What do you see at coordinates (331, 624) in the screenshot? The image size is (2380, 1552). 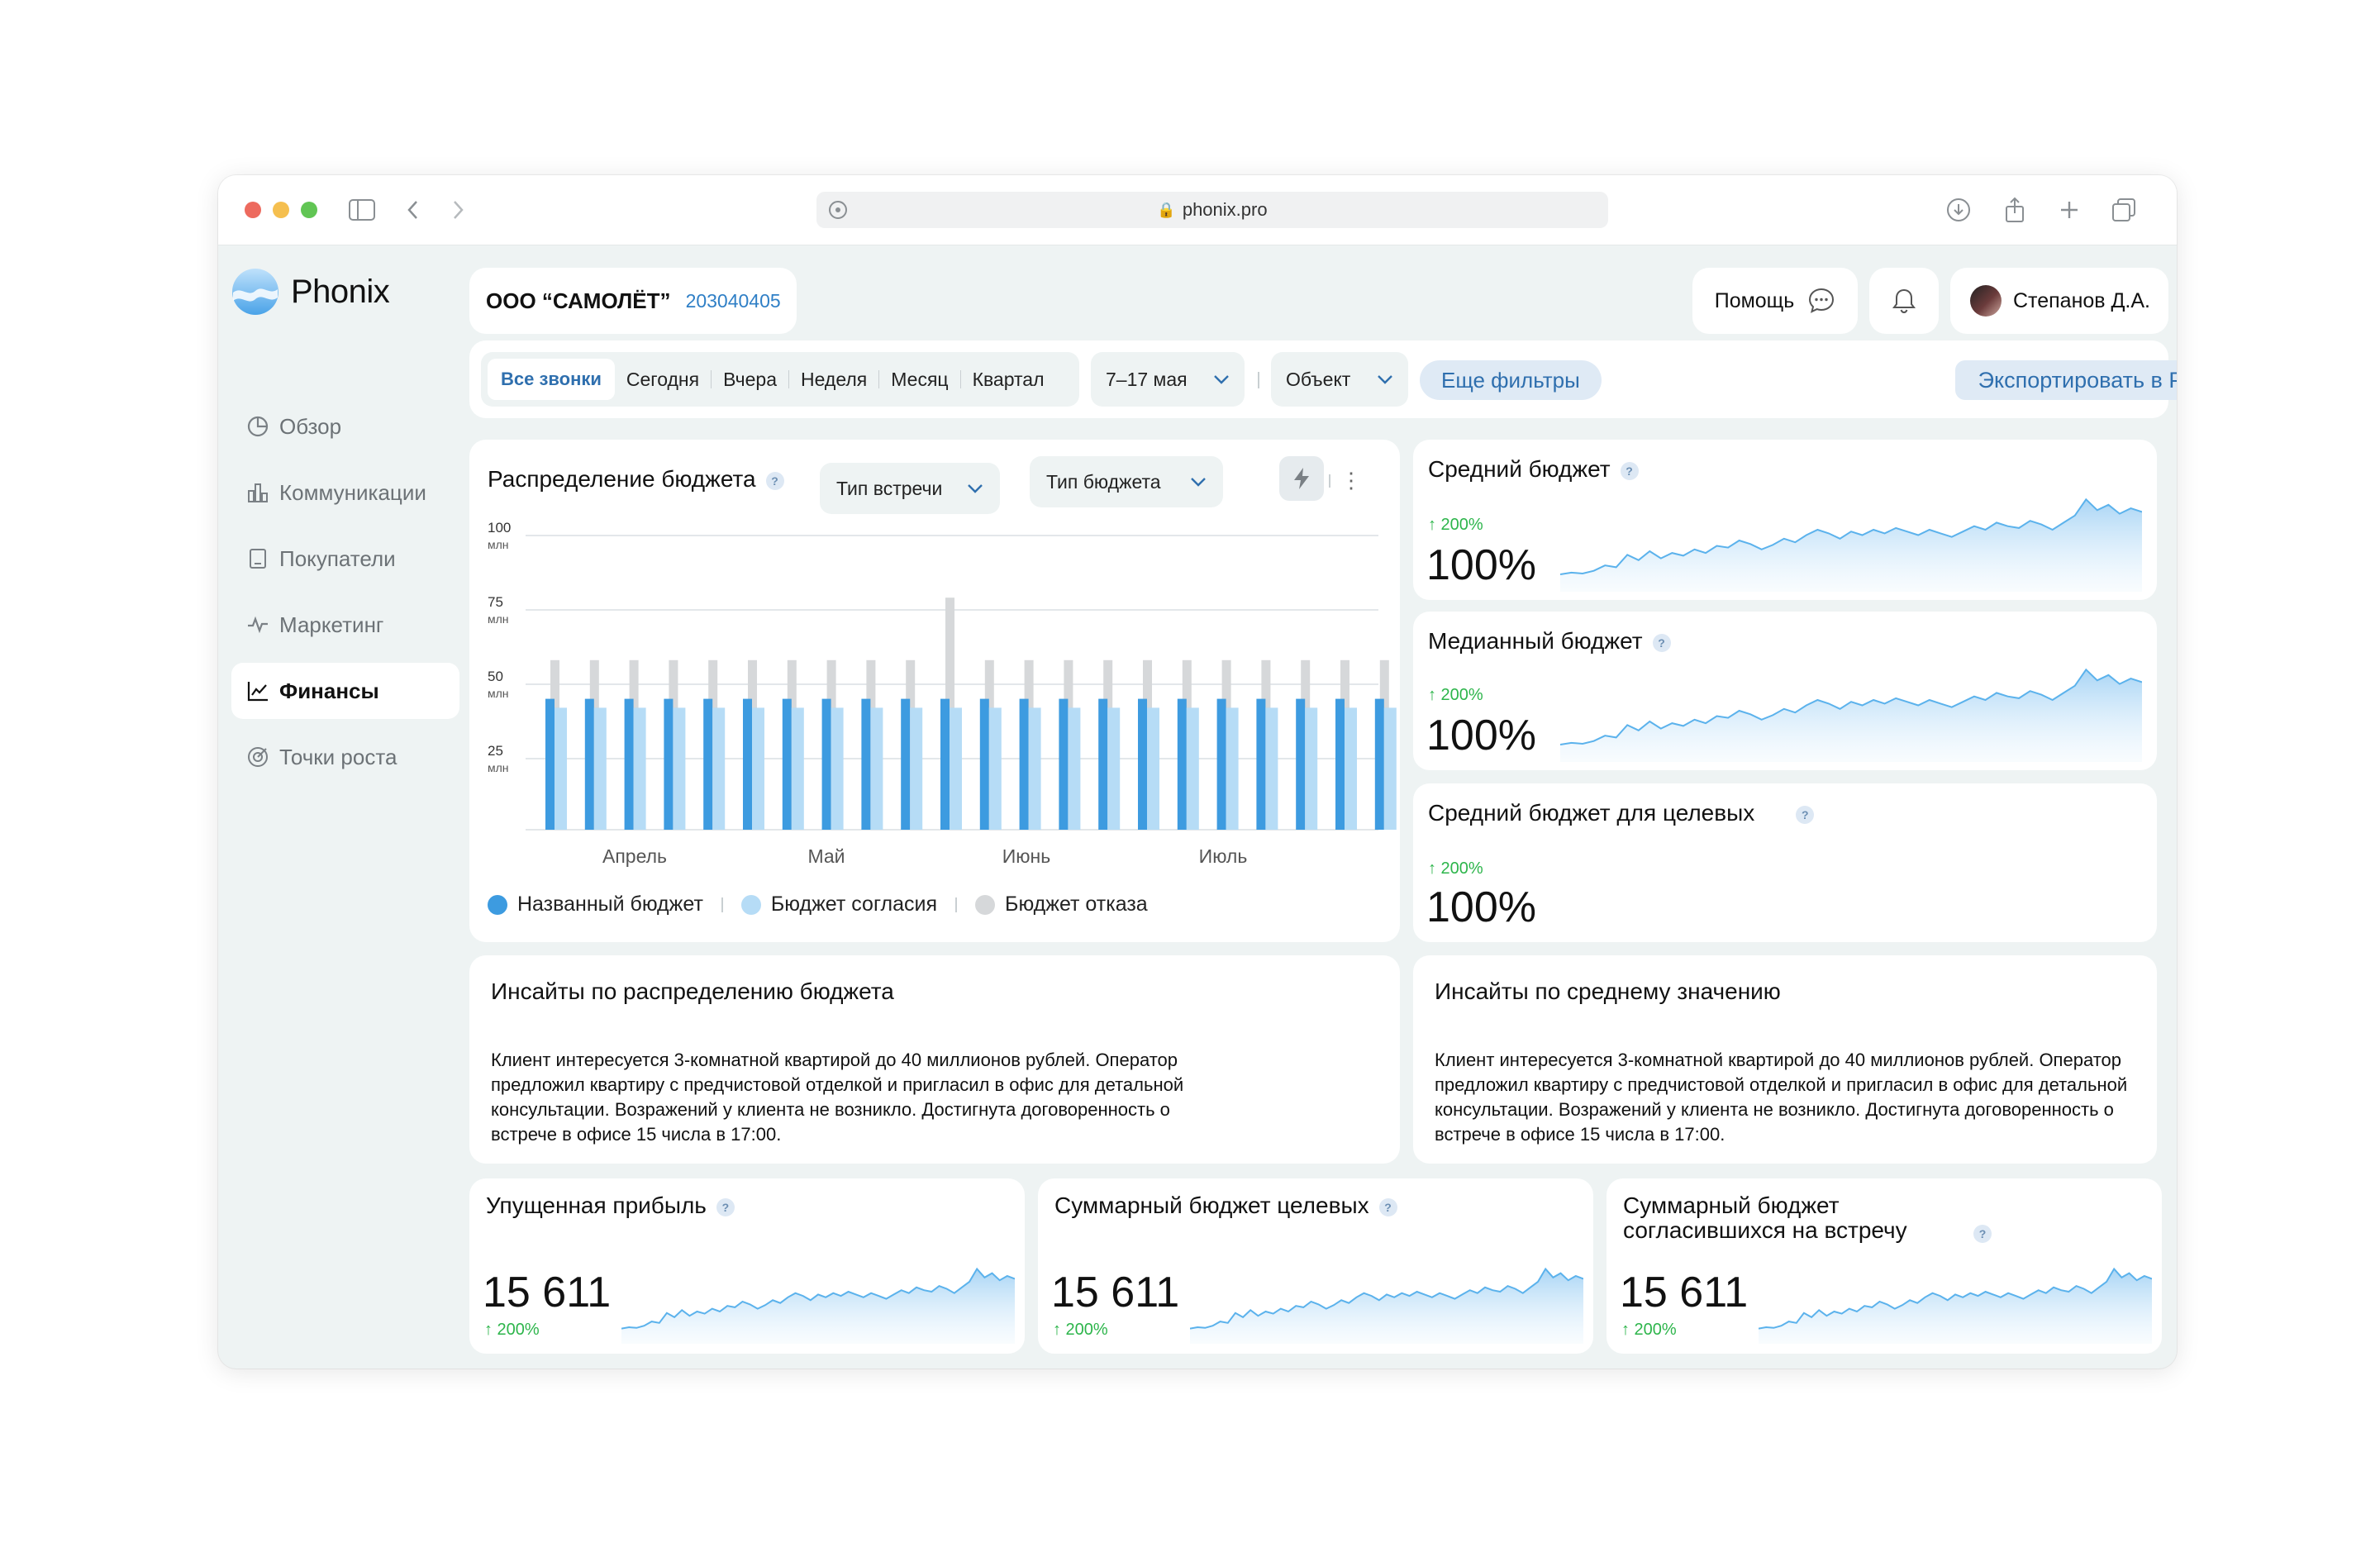 I see `sidebar-item-label: Маркетинг` at bounding box center [331, 624].